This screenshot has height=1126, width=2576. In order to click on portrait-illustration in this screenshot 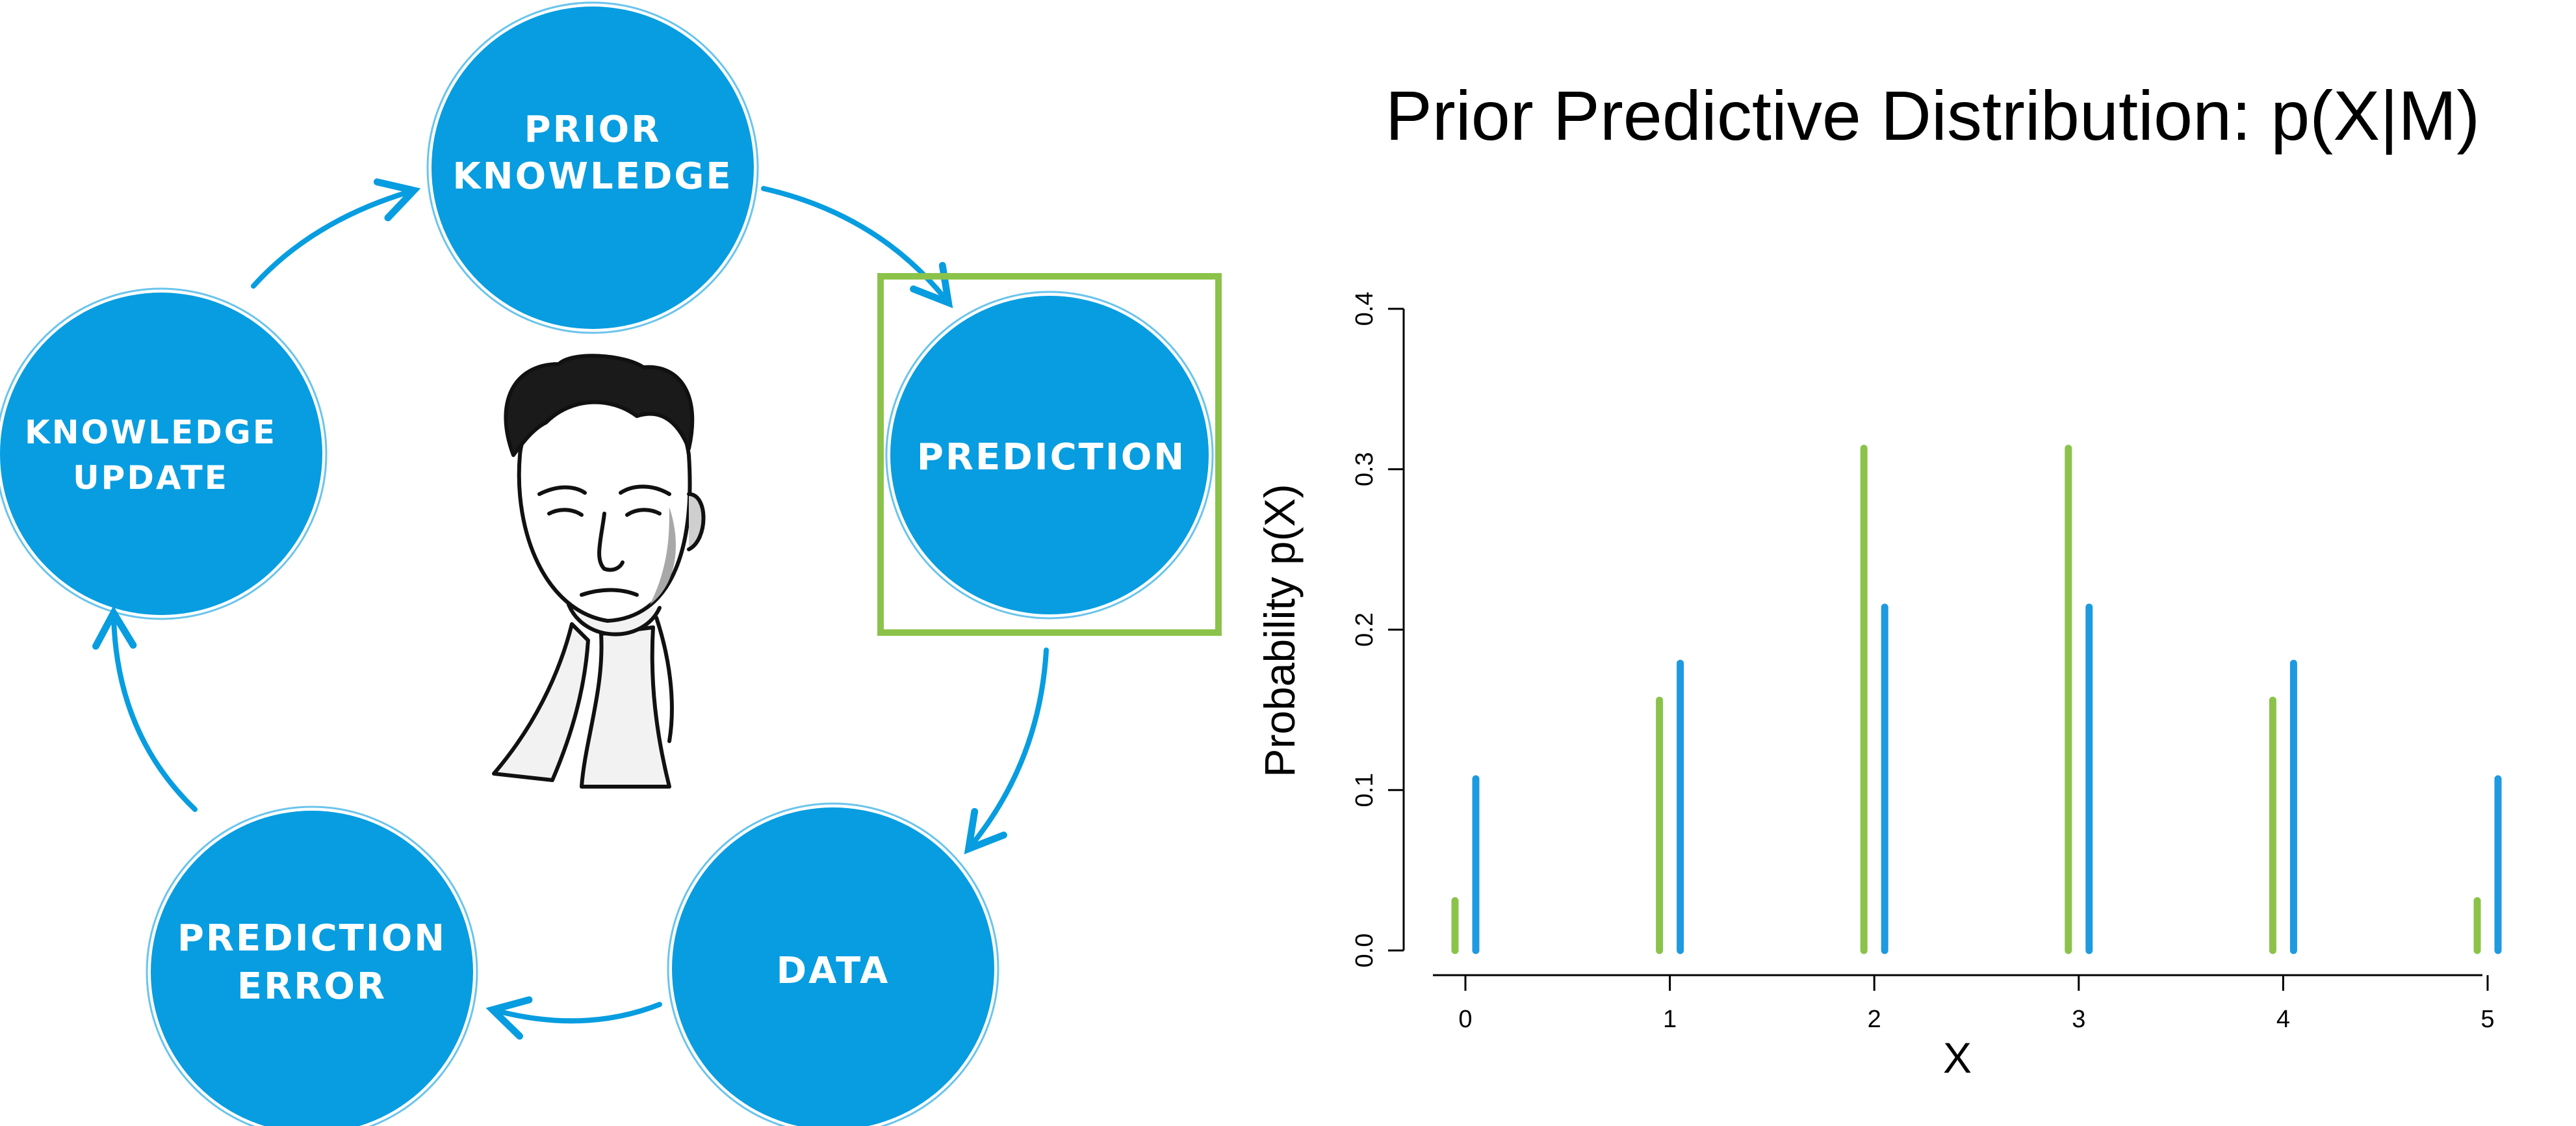, I will do `click(599, 571)`.